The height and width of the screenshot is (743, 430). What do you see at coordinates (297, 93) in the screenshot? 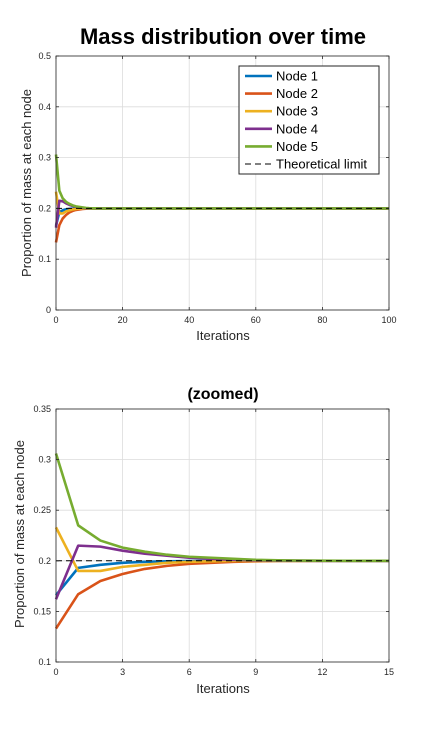
I see `legend-label: Node 2` at bounding box center [297, 93].